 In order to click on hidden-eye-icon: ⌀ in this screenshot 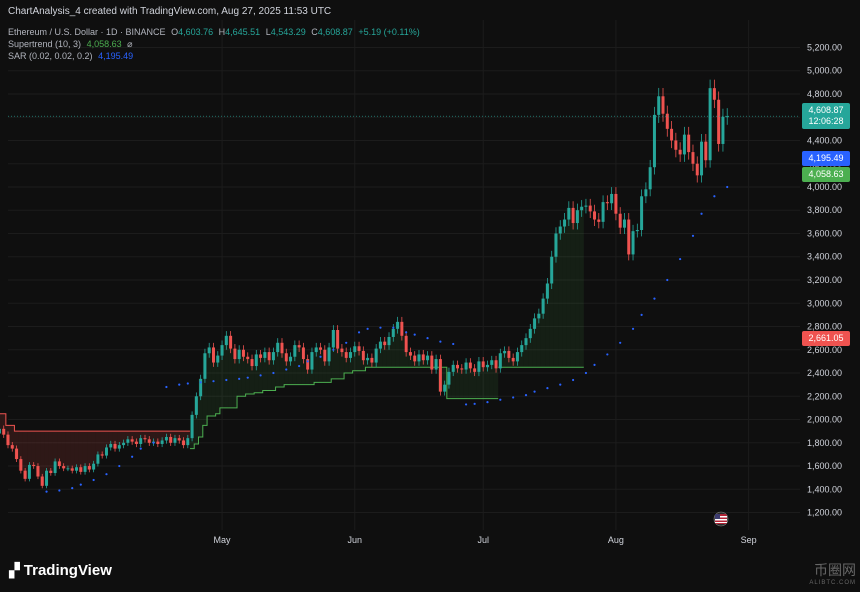, I will do `click(130, 44)`.